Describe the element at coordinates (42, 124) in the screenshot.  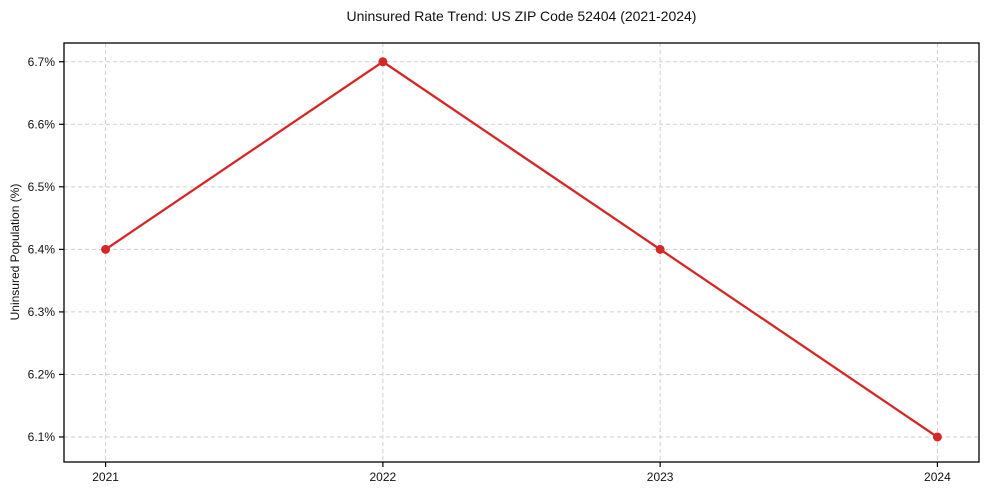
I see `y-tick-label: 6.6%` at that location.